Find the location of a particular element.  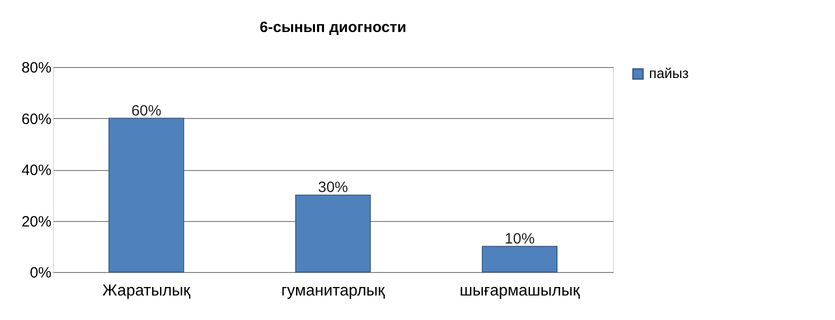

y-tick-label: 60% is located at coordinates (36, 119).